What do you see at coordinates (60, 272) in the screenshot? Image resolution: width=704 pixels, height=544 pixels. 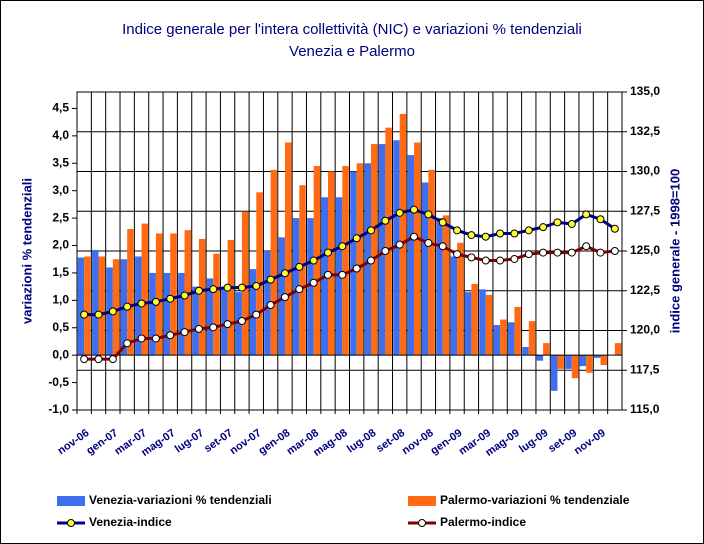 I see `y-tick-label: 1,5` at bounding box center [60, 272].